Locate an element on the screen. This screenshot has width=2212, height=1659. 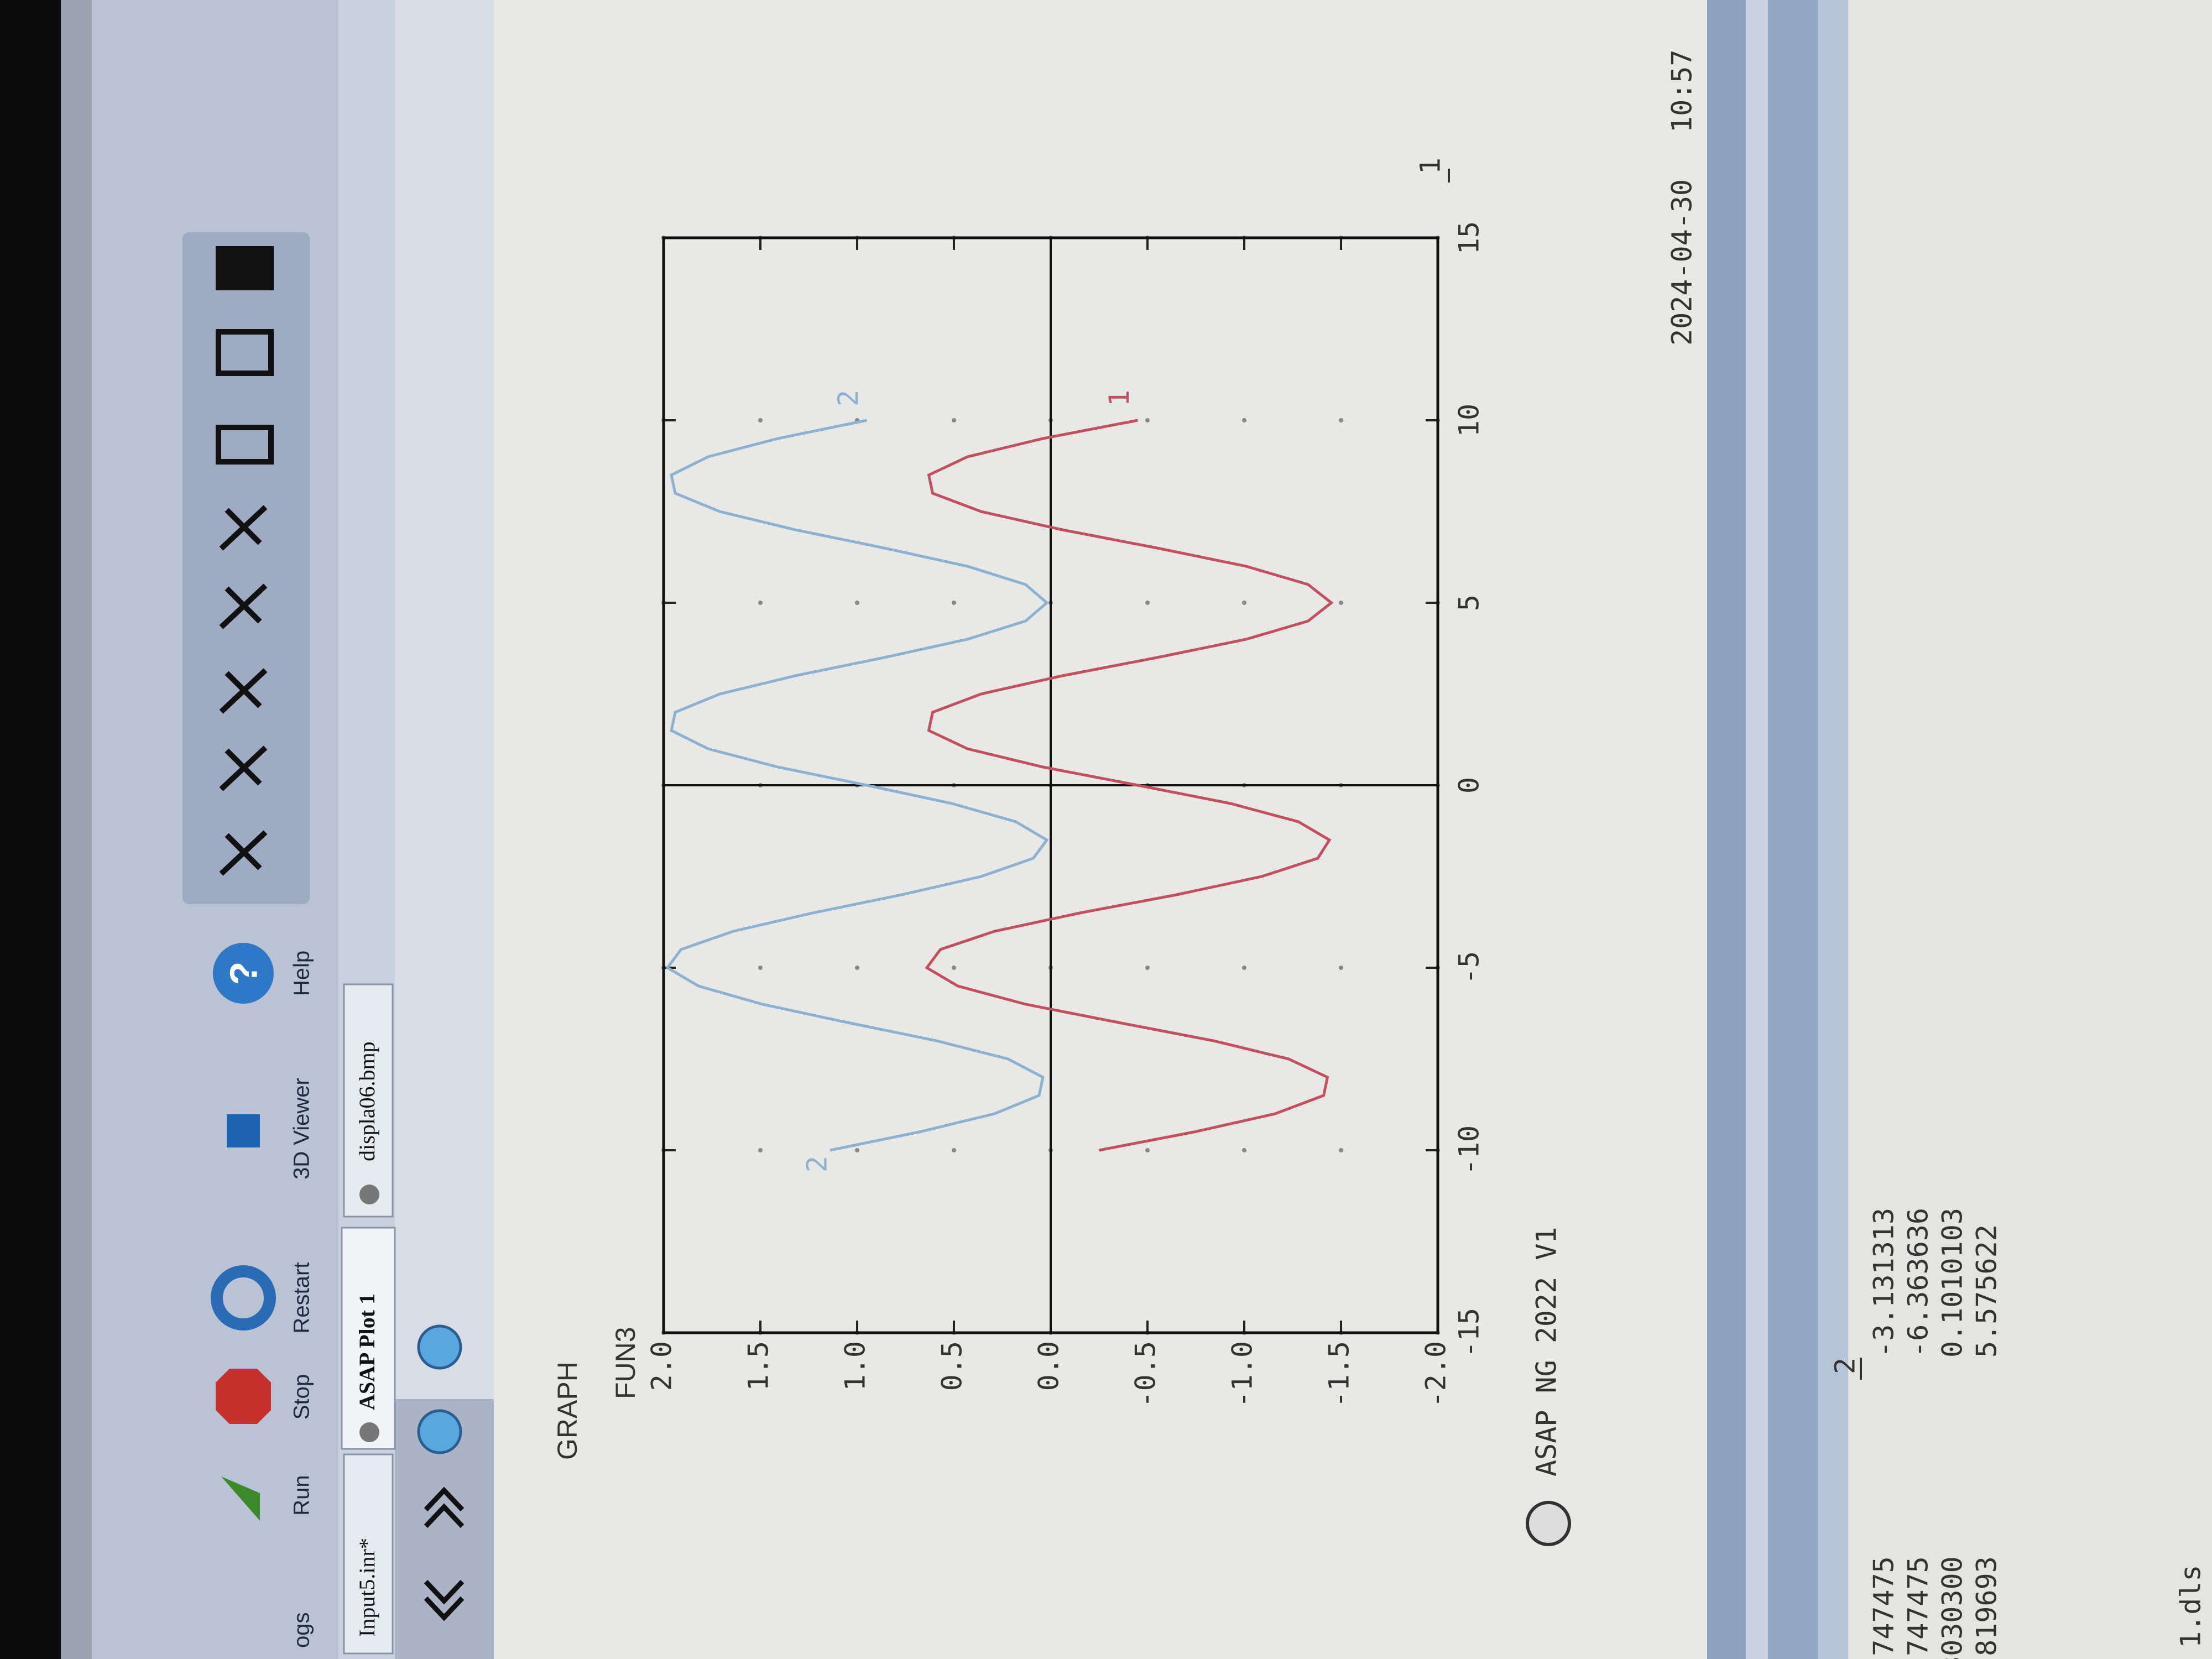
output-value: -3.131313 is located at coordinates (1884, 1283).